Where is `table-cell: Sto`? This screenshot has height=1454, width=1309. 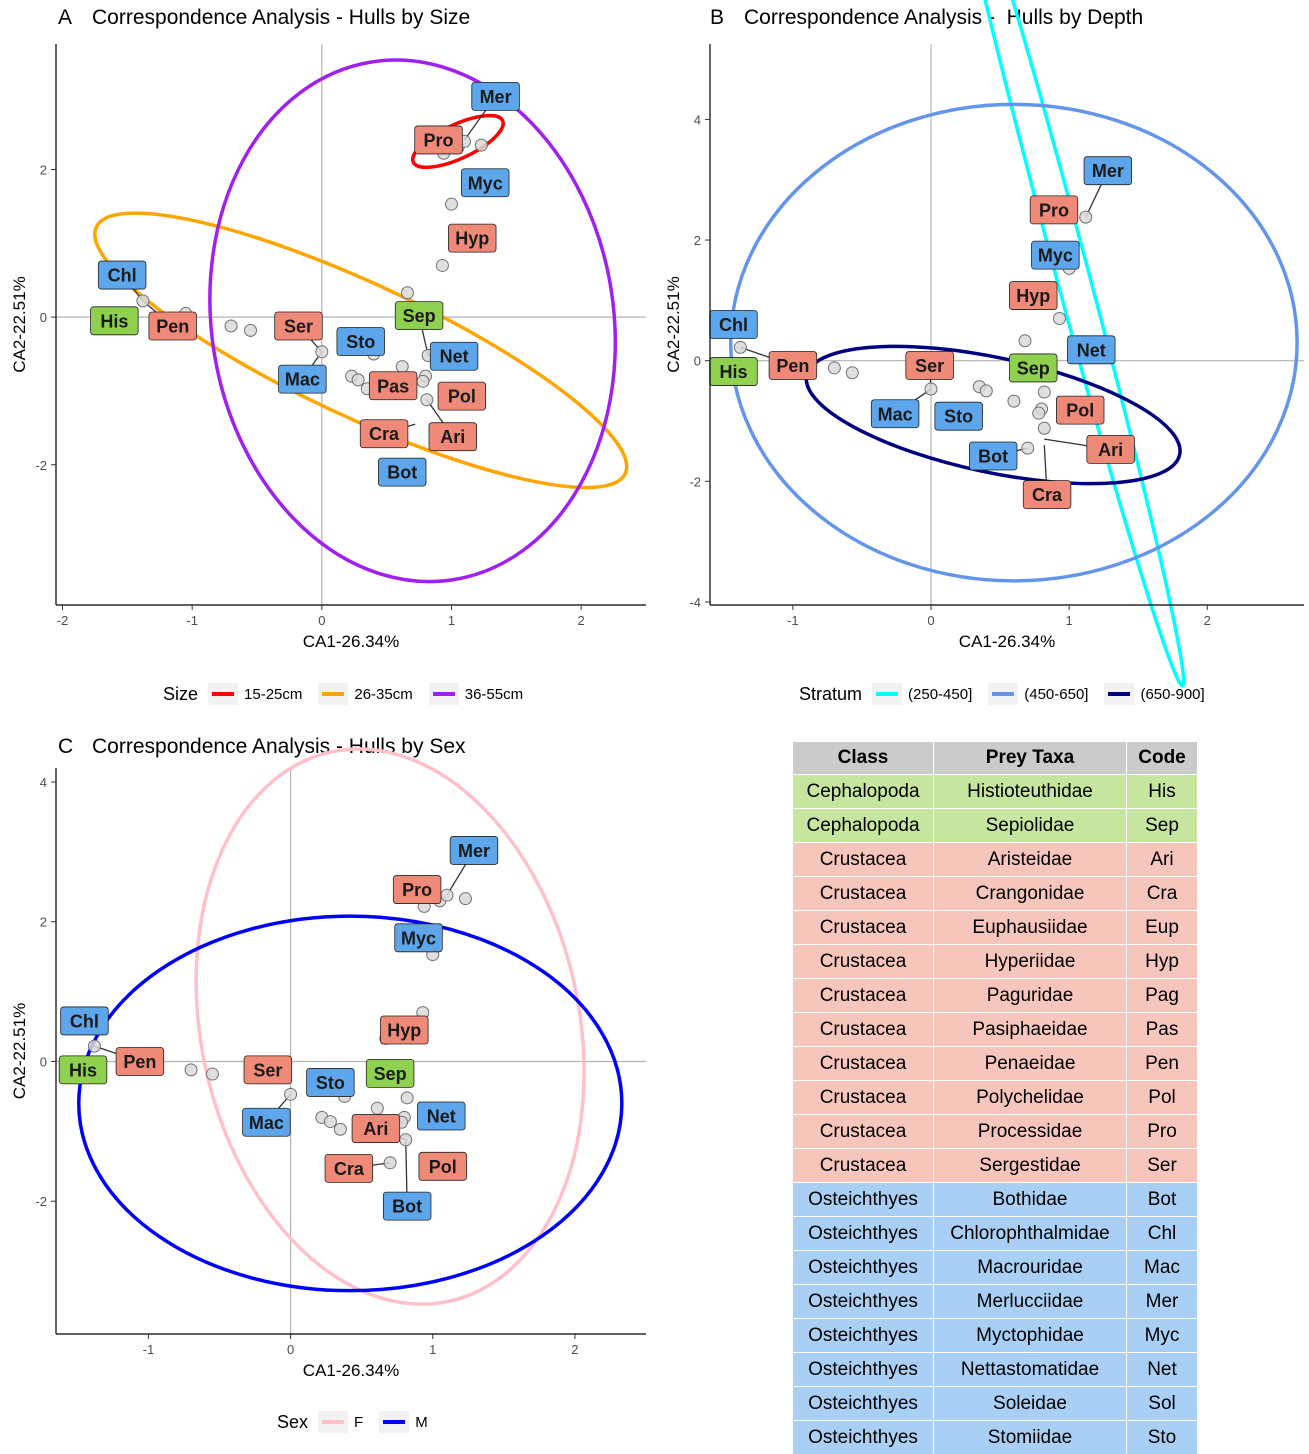
table-cell: Sto is located at coordinates (1162, 1437).